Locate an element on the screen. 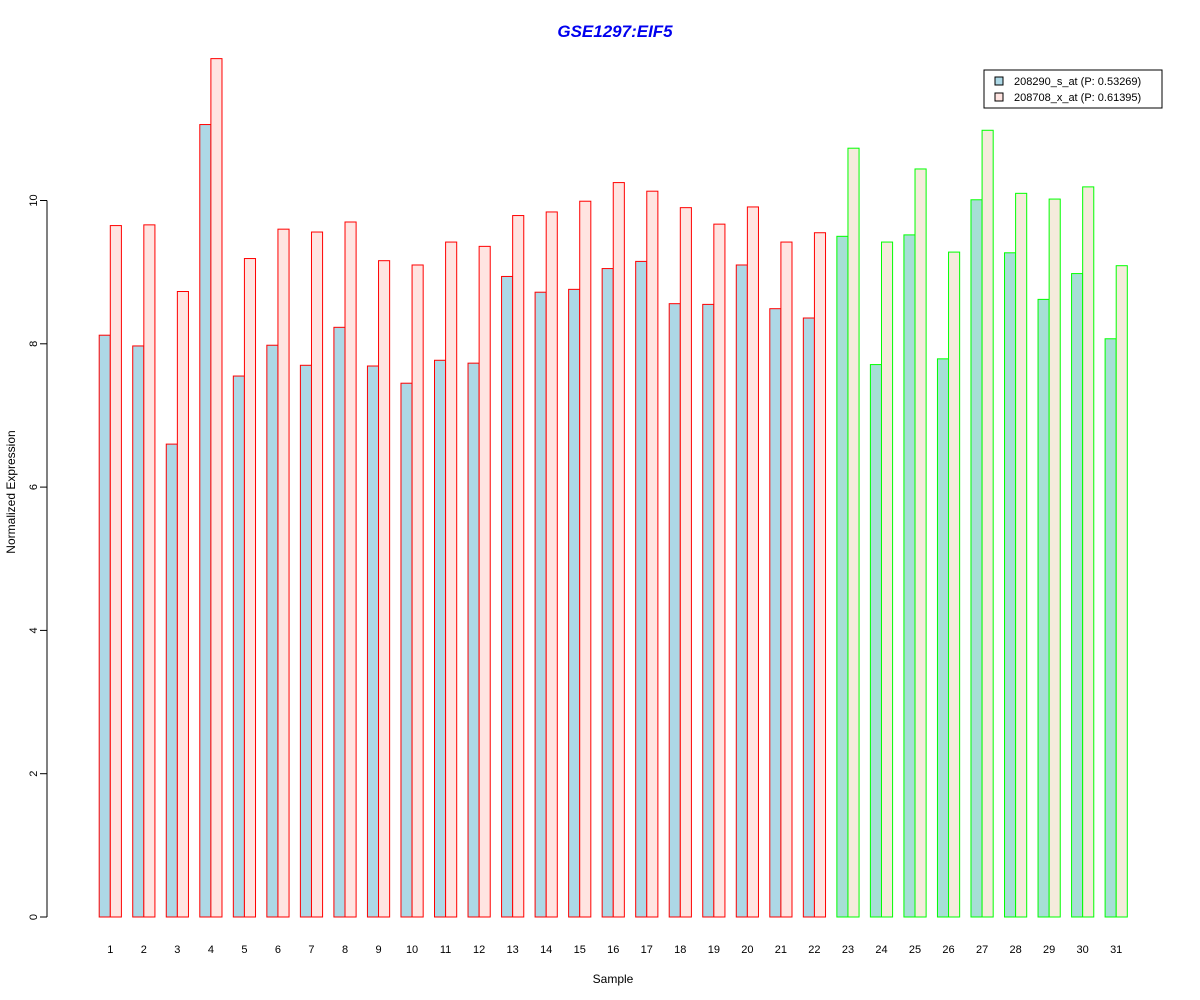  x-tick-label: 14 is located at coordinates (546, 950).